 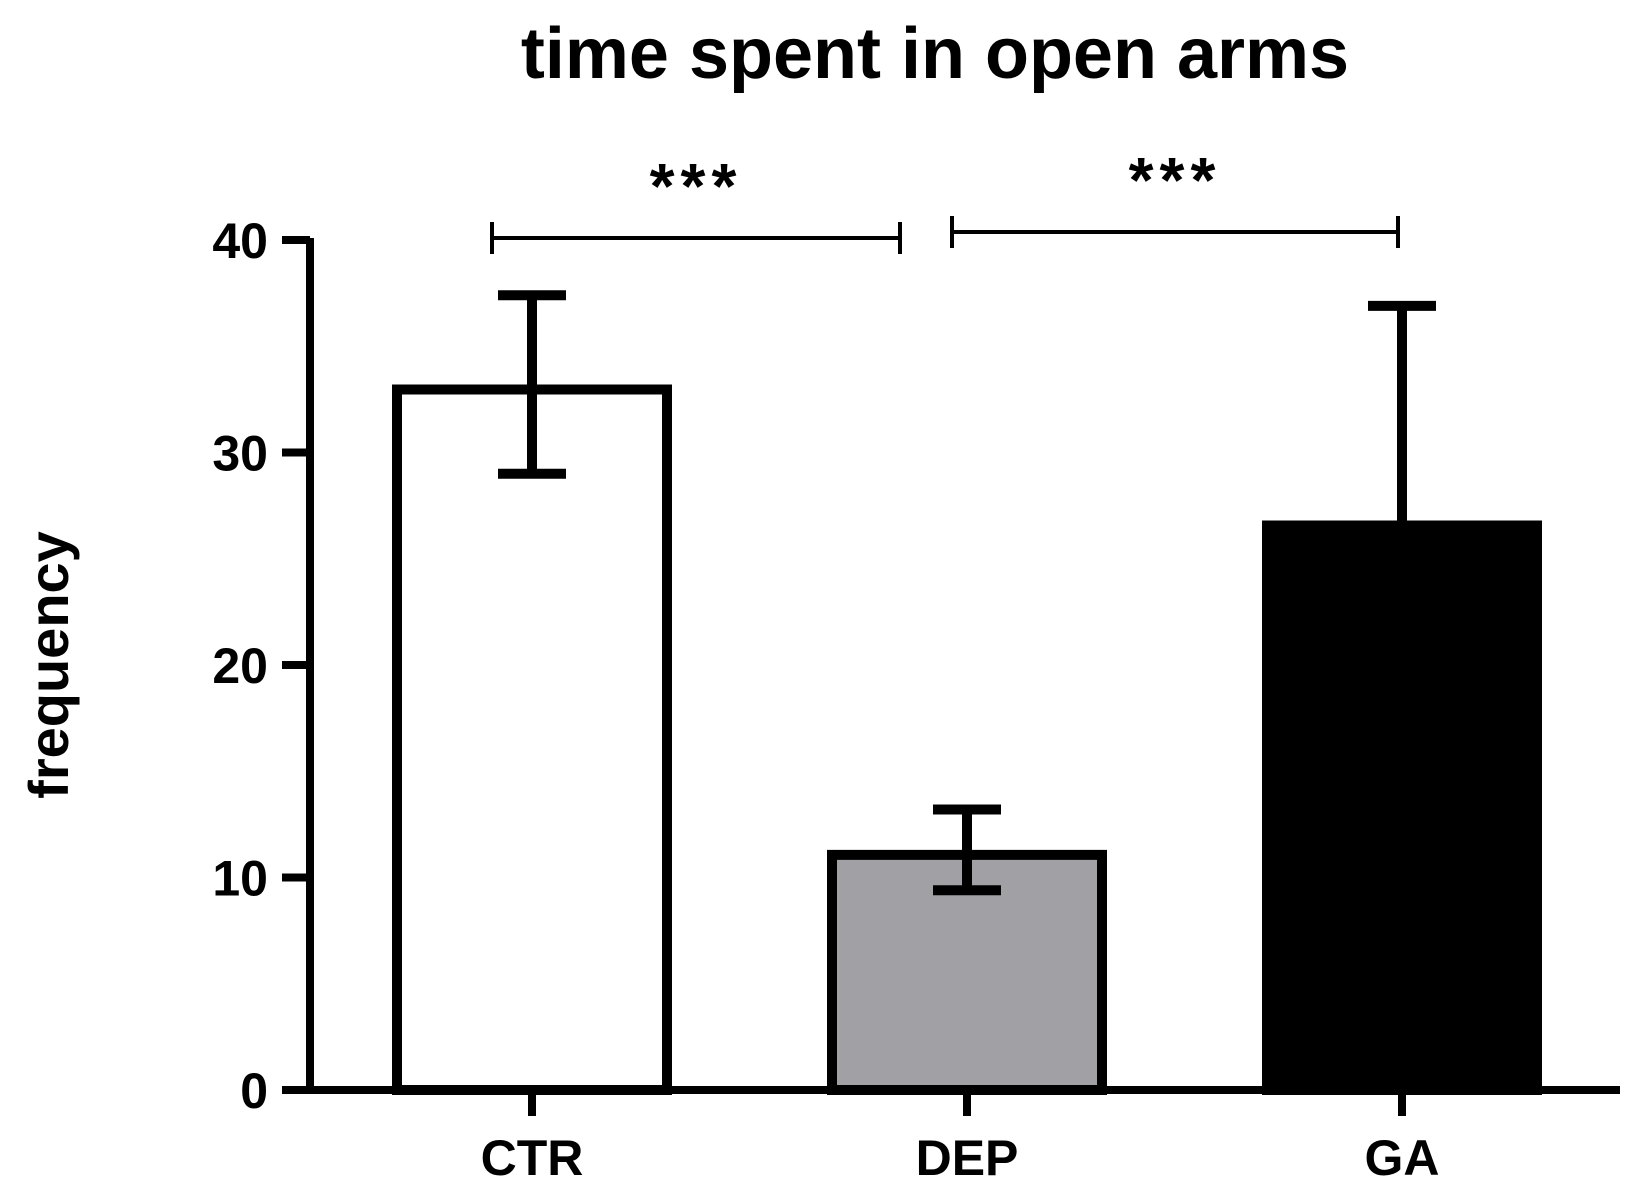 What do you see at coordinates (48, 665) in the screenshot?
I see `y-axis-label: frequency` at bounding box center [48, 665].